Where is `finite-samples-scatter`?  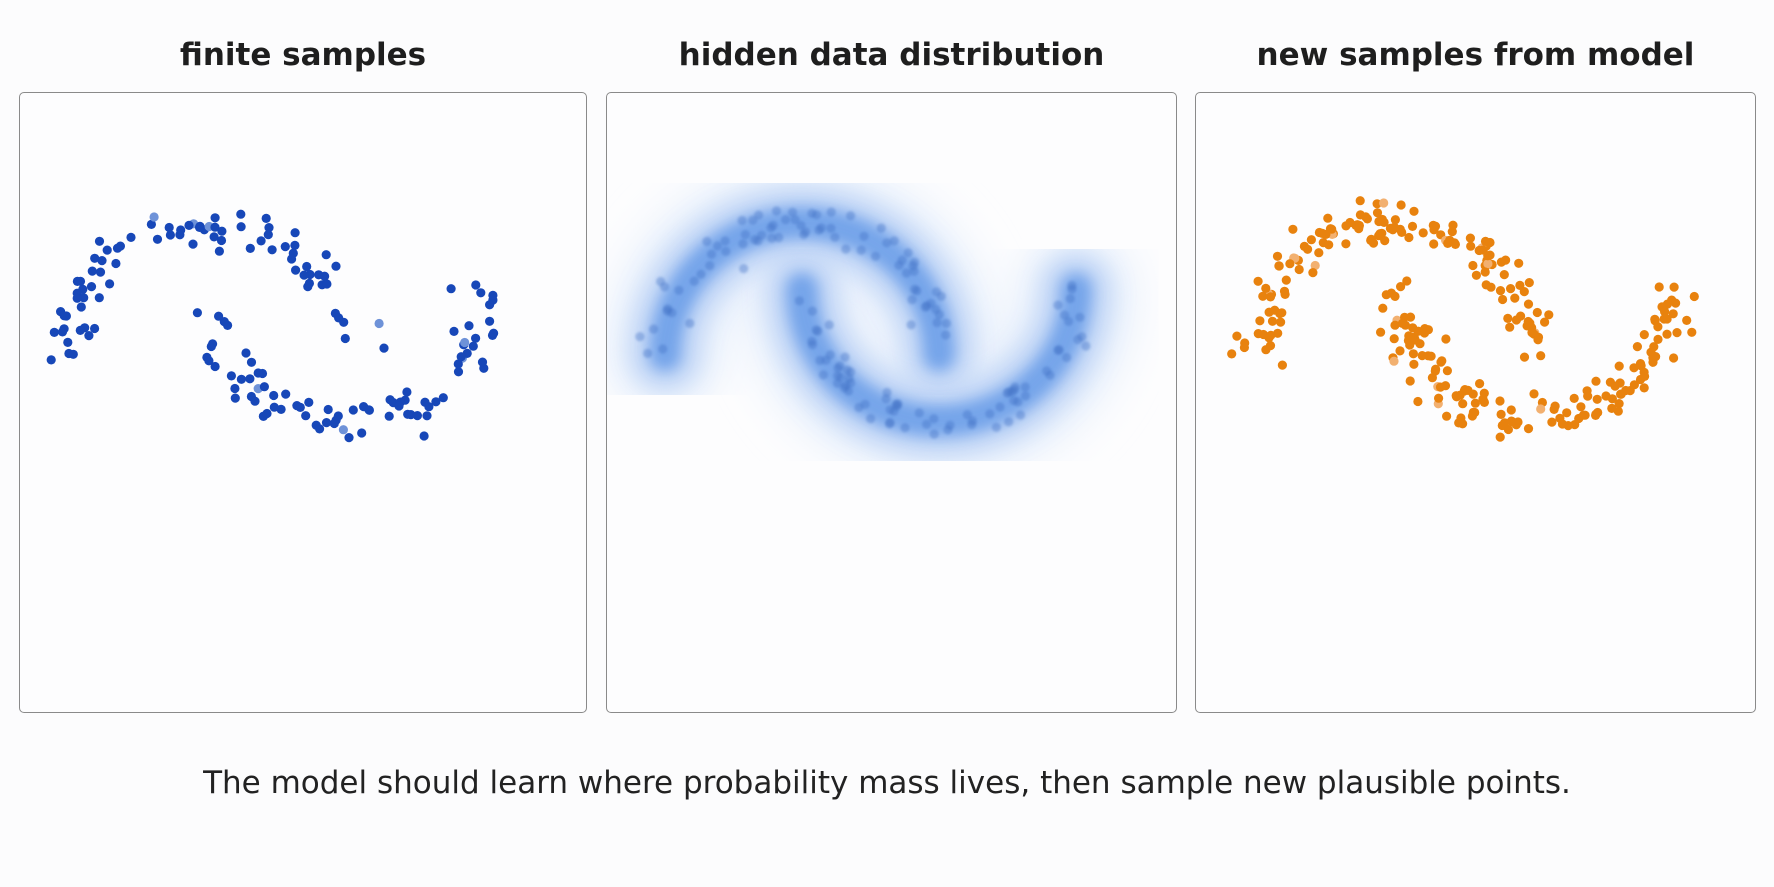
finite-samples-scatter is located at coordinates (272, 326).